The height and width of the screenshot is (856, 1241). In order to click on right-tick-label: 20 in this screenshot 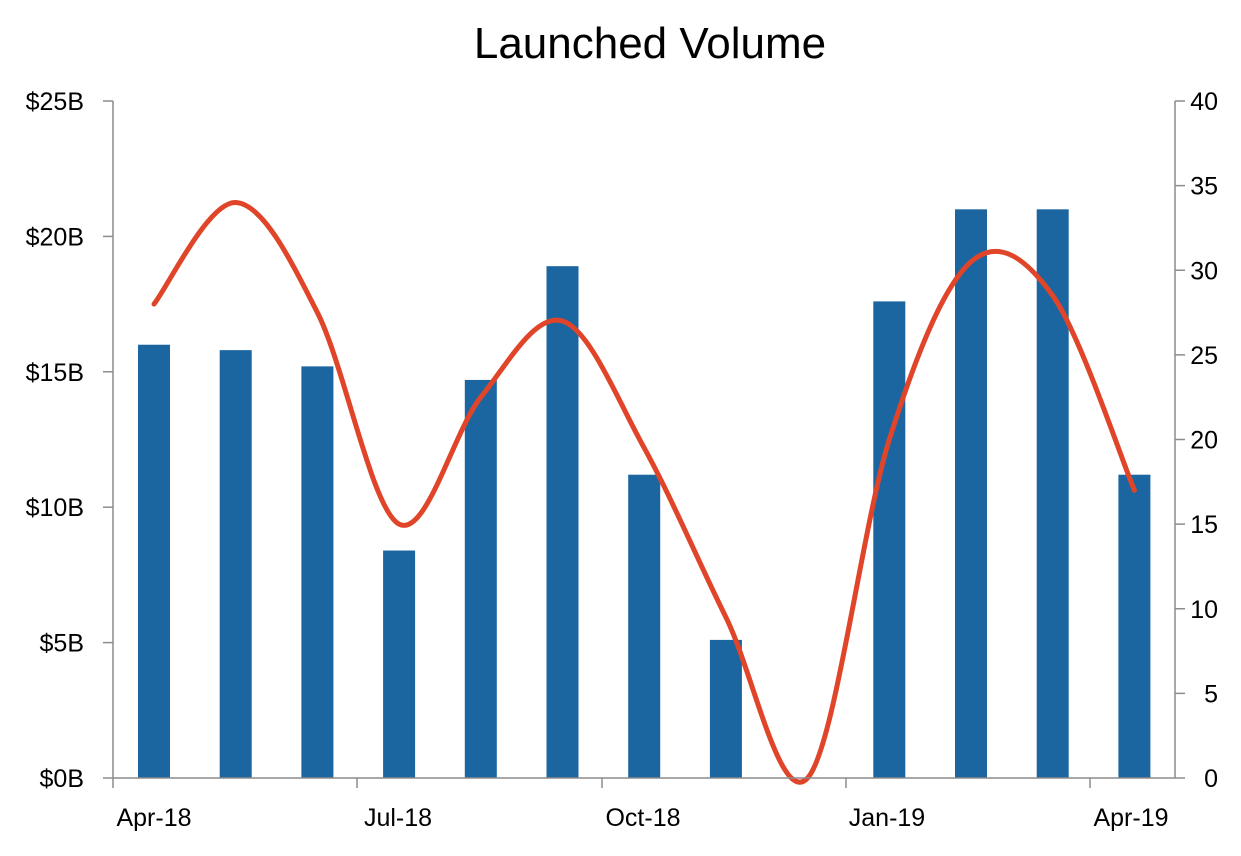, I will do `click(1204, 441)`.